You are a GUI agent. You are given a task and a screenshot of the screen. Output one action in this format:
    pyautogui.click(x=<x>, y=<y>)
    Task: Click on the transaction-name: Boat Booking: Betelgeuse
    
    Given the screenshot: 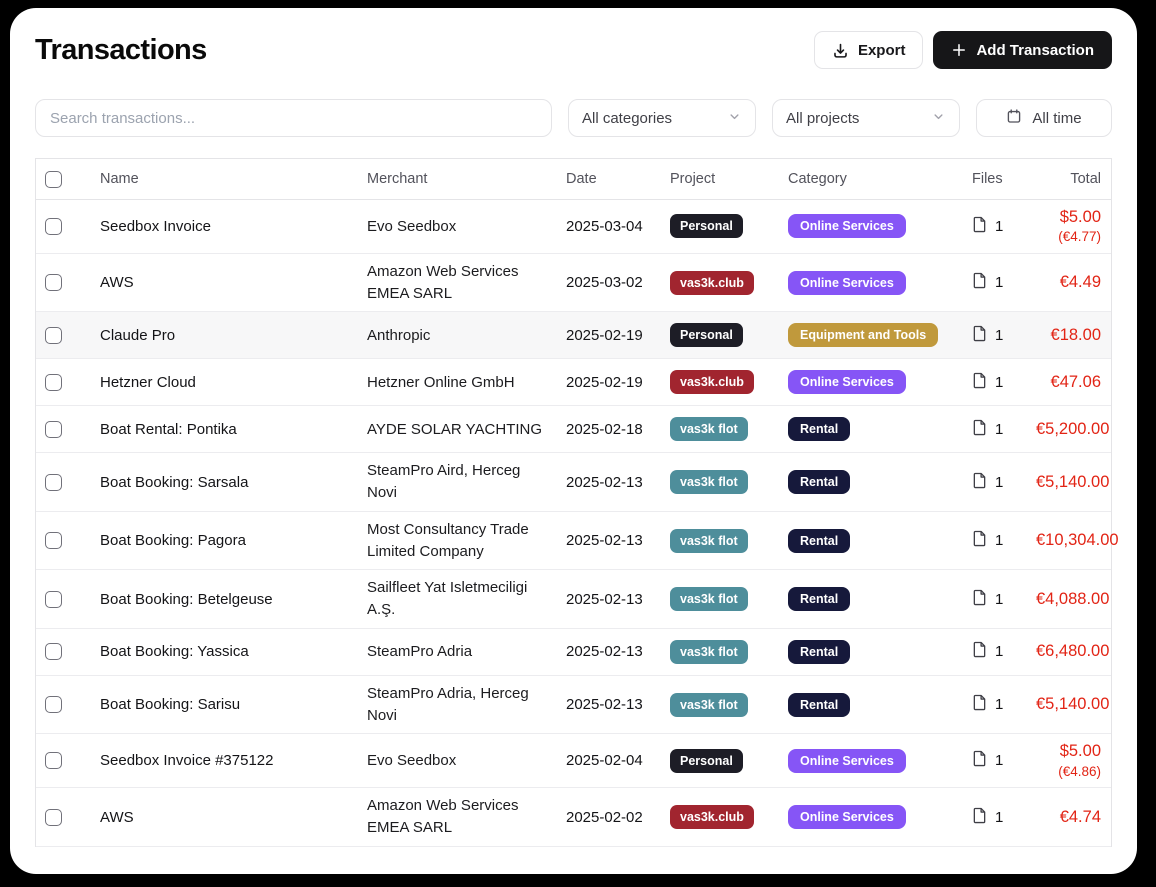 What is the action you would take?
    pyautogui.click(x=186, y=599)
    